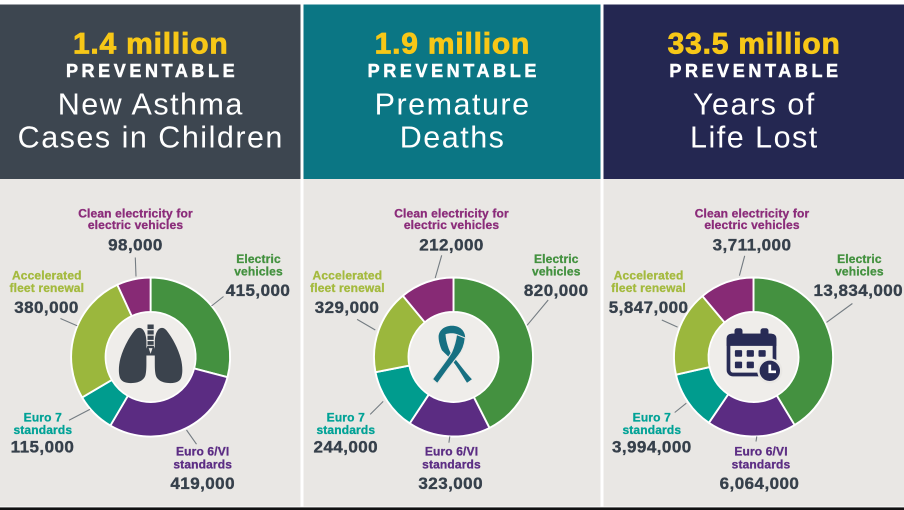 Image resolution: width=904 pixels, height=510 pixels. What do you see at coordinates (752, 245) in the screenshot?
I see `svg-text: 3,711,000` at bounding box center [752, 245].